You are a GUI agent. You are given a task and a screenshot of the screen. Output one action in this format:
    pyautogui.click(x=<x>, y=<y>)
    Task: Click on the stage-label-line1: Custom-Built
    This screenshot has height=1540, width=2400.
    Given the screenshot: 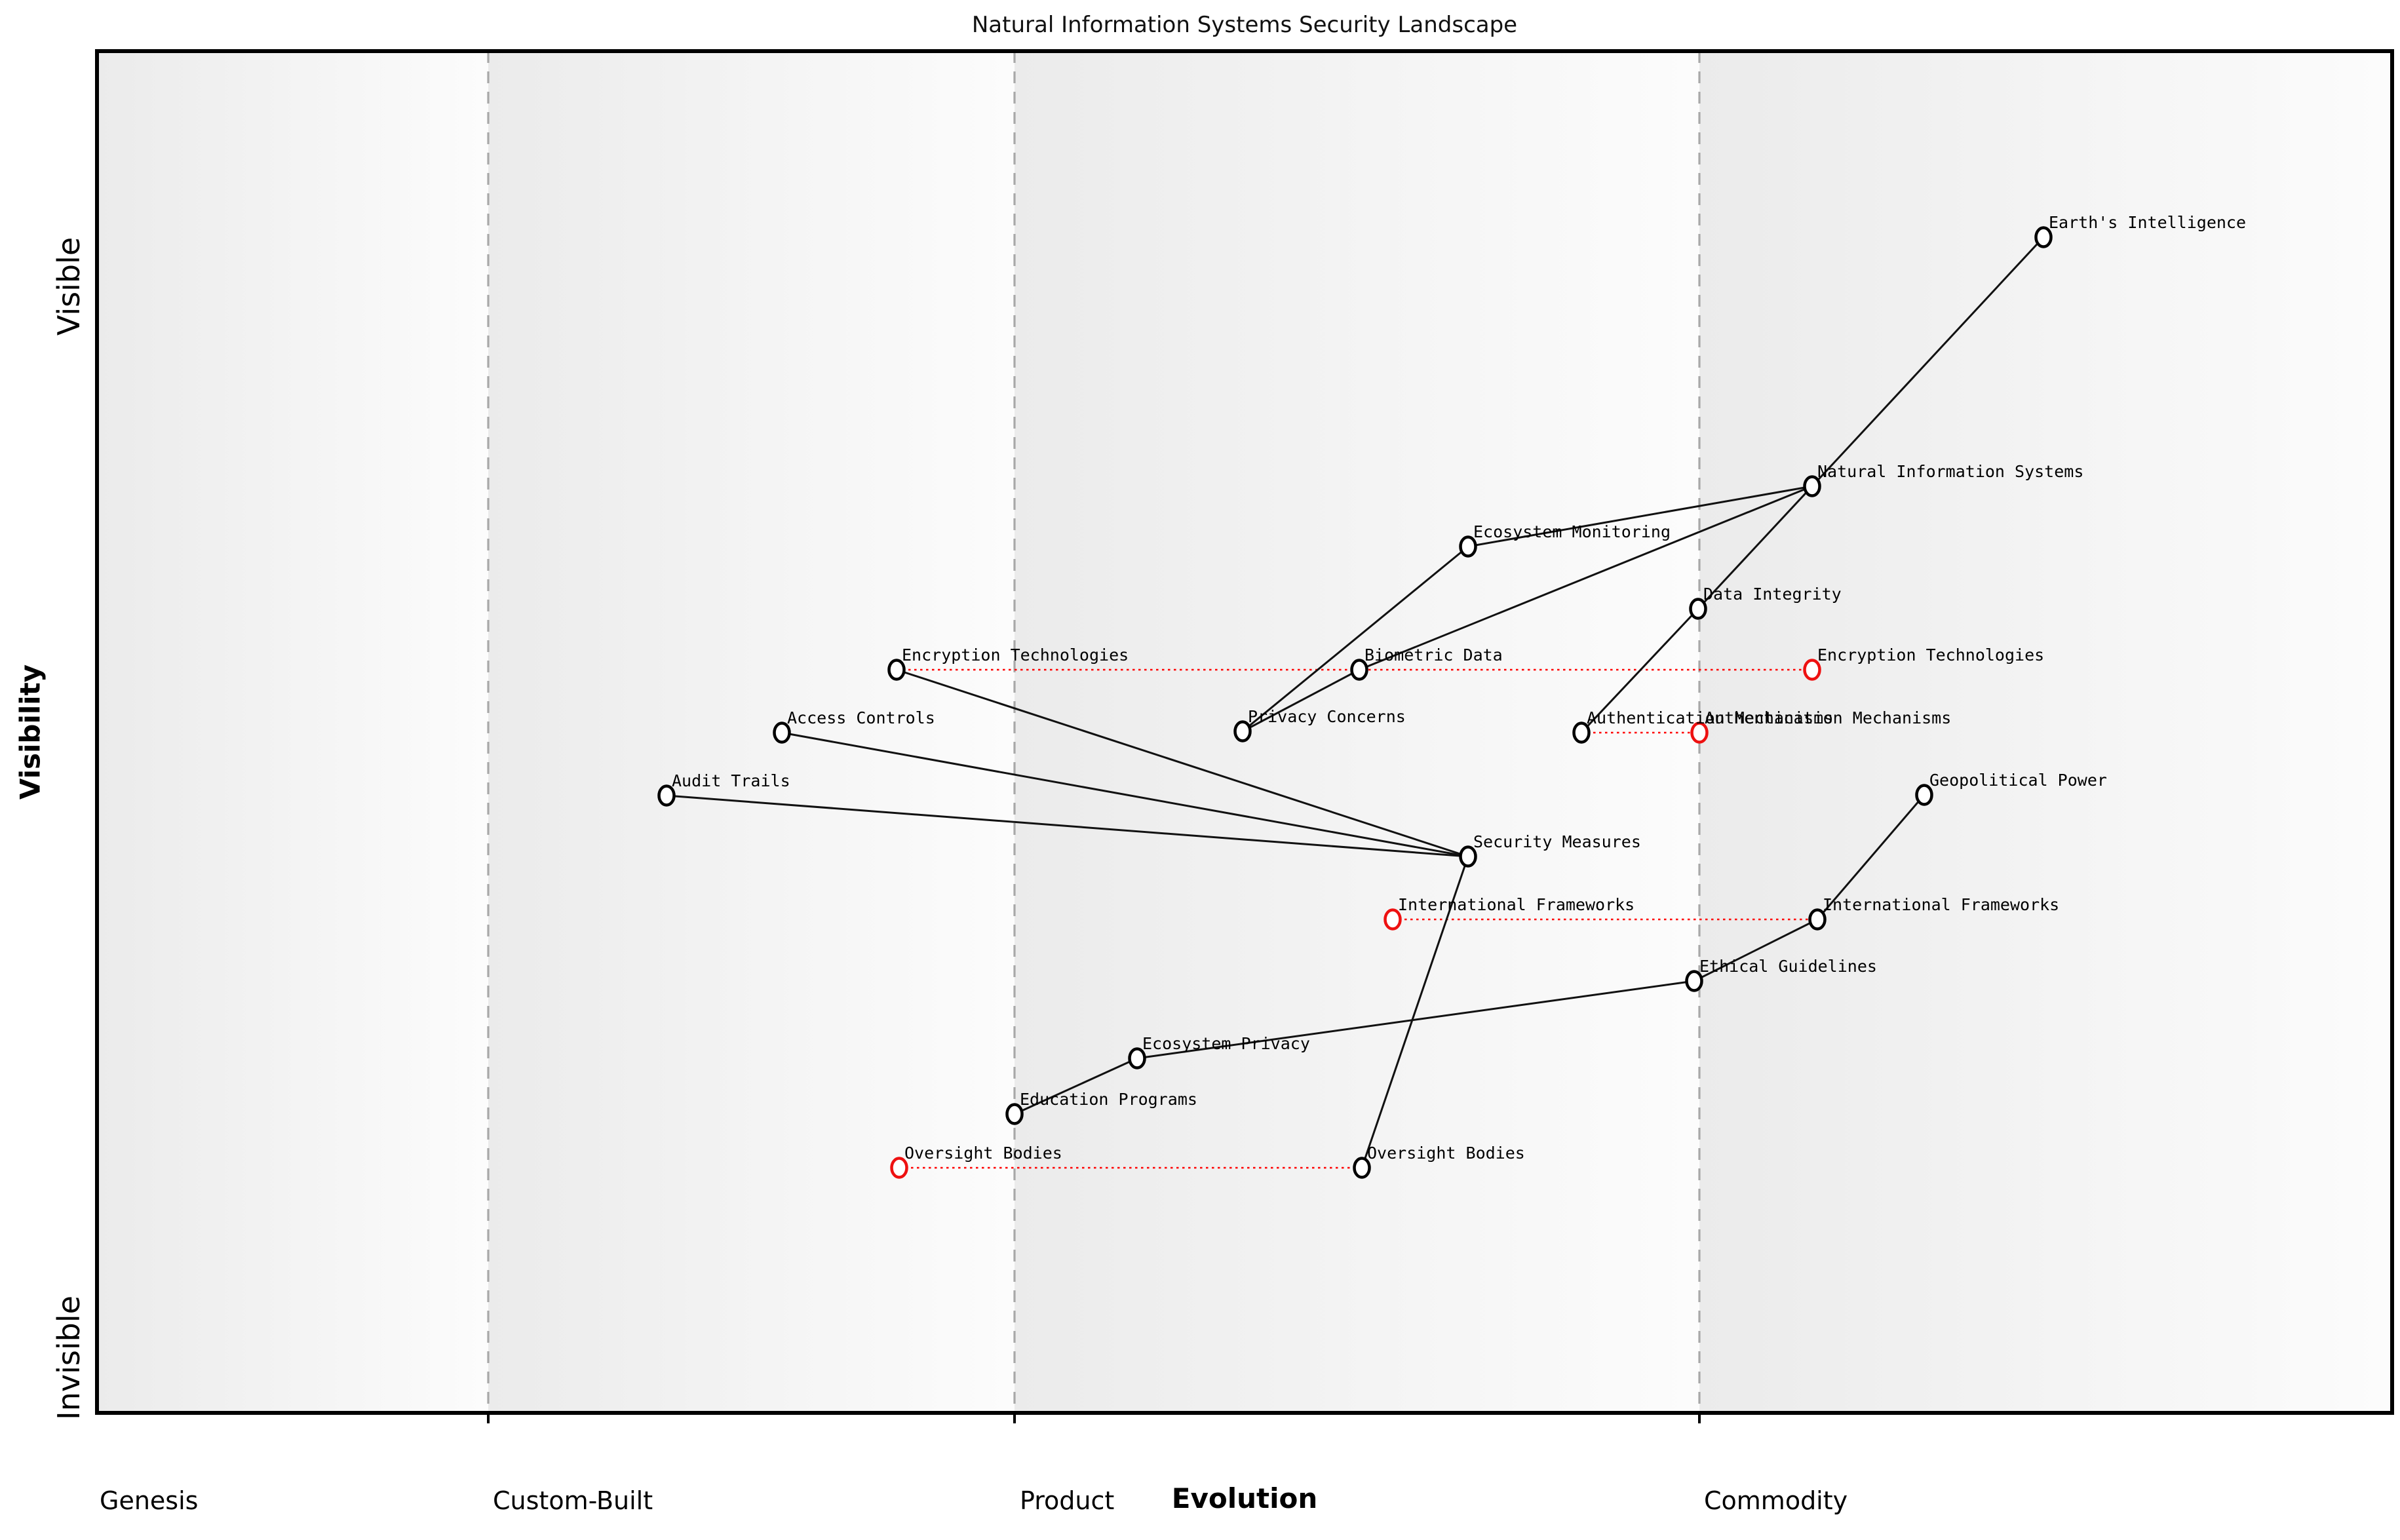 What is the action you would take?
    pyautogui.click(x=573, y=1500)
    